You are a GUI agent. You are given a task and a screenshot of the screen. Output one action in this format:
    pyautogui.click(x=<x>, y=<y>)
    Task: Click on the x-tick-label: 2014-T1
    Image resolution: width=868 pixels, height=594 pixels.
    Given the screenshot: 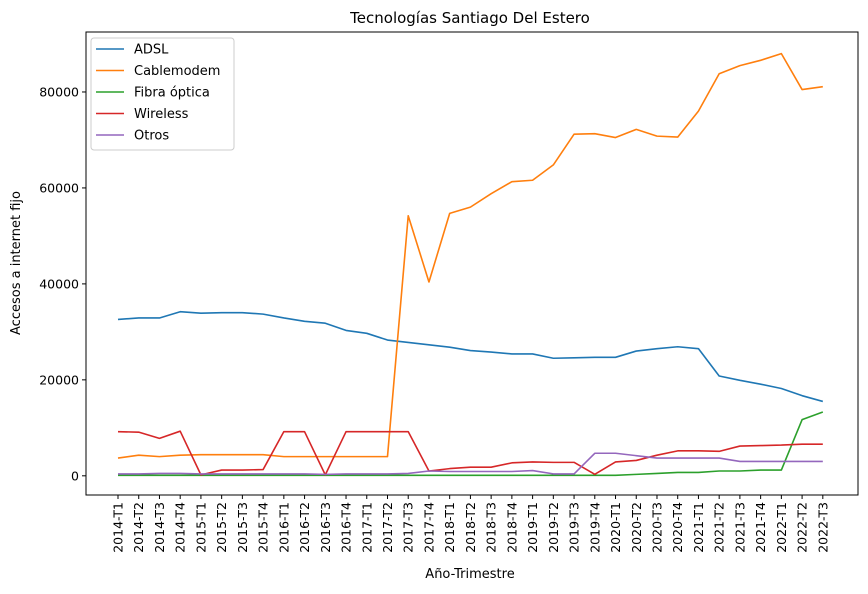 What is the action you would take?
    pyautogui.click(x=118, y=527)
    